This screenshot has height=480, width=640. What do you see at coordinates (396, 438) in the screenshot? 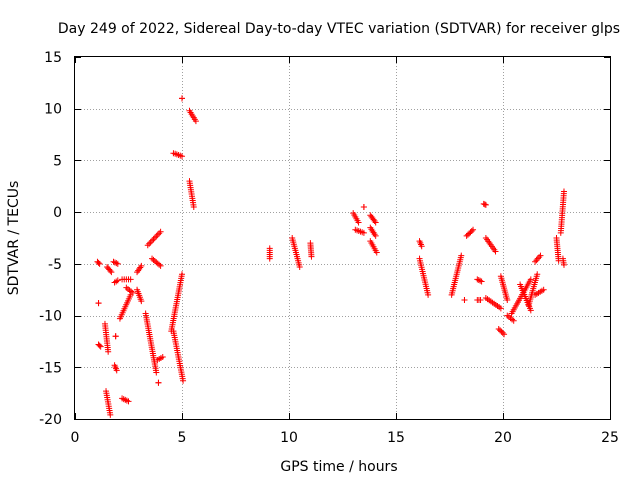
I see `x-tick-label: 15` at bounding box center [396, 438].